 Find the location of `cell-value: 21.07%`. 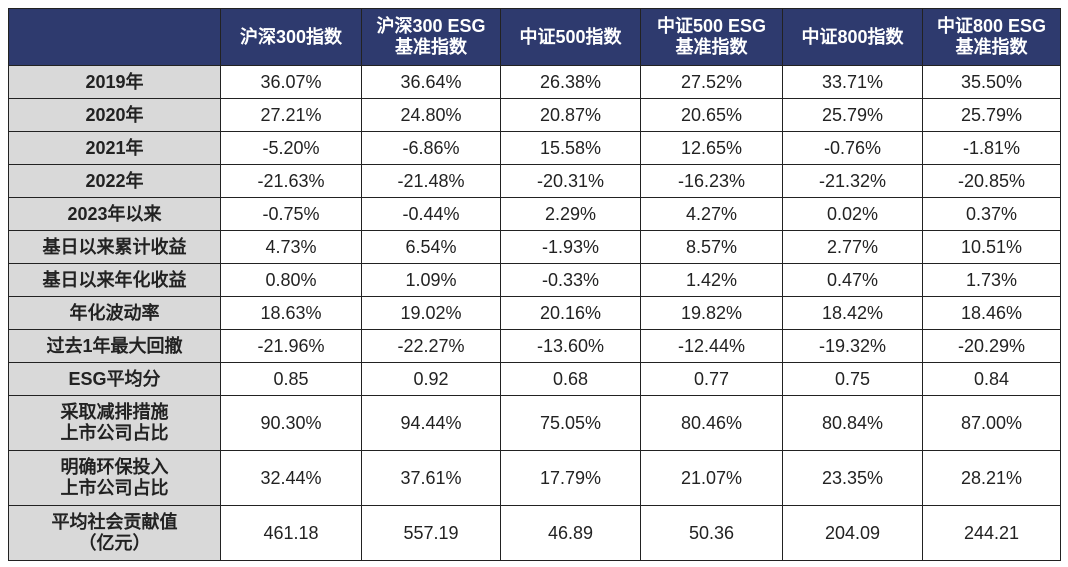

cell-value: 21.07% is located at coordinates (711, 478).